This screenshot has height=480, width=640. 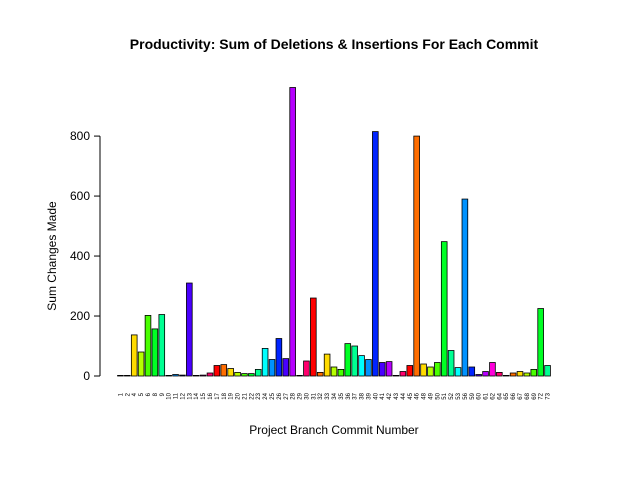 What do you see at coordinates (369, 395) in the screenshot?
I see `x-tick-label: 39` at bounding box center [369, 395].